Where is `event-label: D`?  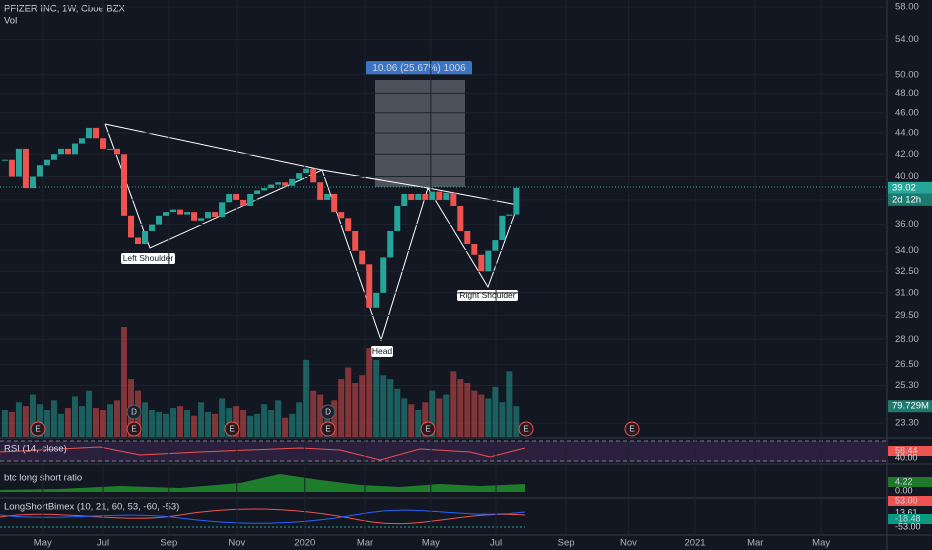
event-label: D is located at coordinates (328, 412).